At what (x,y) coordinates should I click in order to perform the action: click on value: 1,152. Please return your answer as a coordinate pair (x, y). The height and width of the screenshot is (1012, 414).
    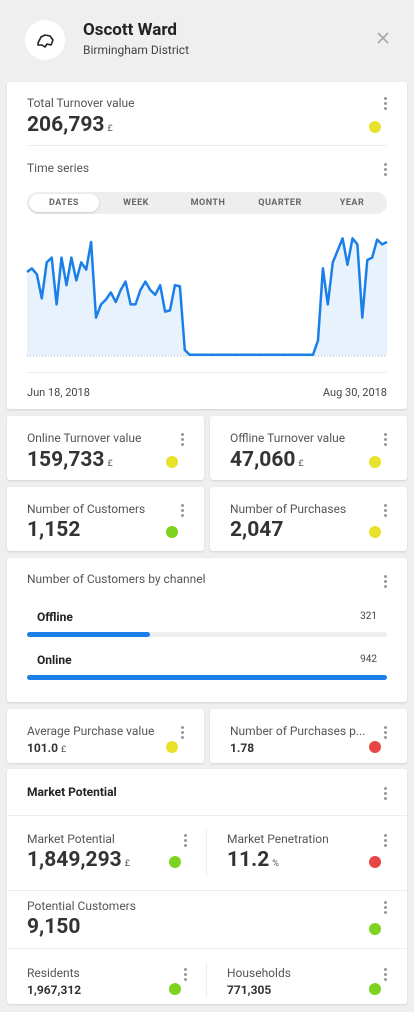
    Looking at the image, I should click on (53, 530).